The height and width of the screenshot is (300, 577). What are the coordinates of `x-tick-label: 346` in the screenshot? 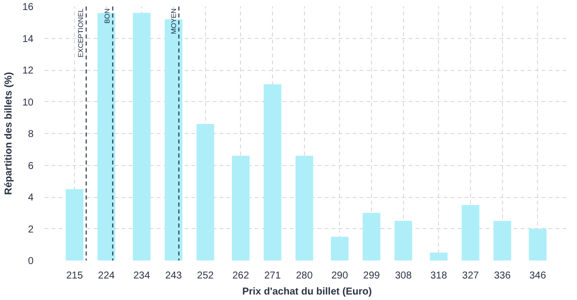 It's located at (537, 276).